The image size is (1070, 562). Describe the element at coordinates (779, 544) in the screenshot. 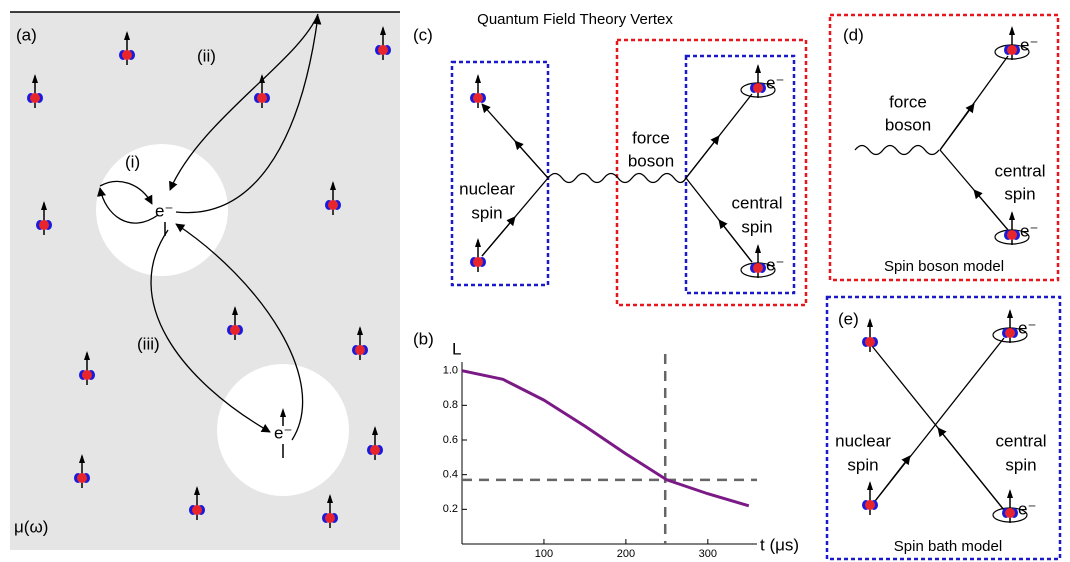

I see `x-axis-label: t (μs)` at that location.